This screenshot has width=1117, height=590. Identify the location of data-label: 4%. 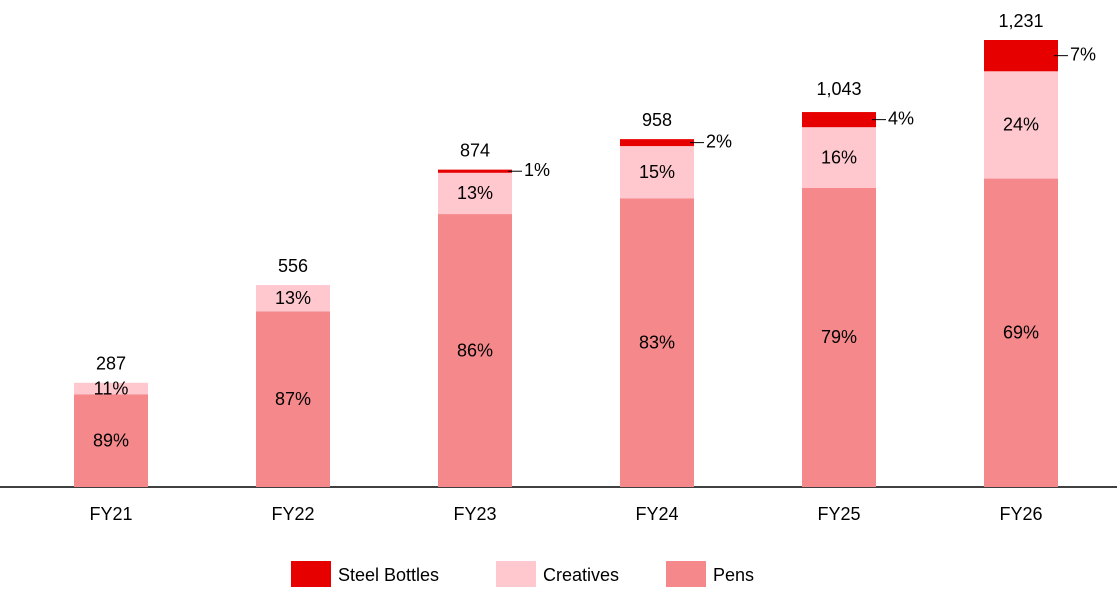
(901, 118).